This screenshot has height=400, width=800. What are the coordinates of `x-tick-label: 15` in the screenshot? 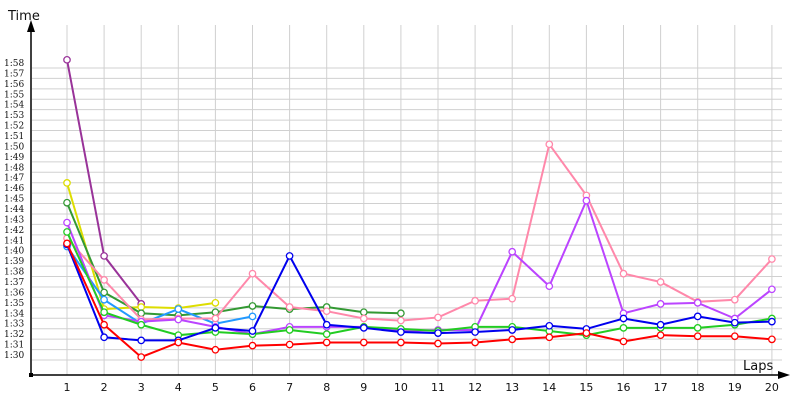 It's located at (586, 387).